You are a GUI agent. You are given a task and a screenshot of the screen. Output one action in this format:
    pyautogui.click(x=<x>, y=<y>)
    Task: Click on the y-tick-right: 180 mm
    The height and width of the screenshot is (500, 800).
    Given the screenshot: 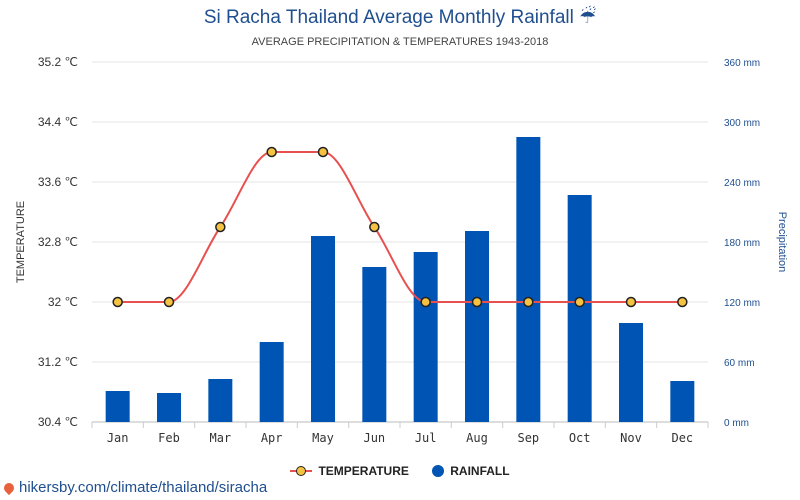 What is the action you would take?
    pyautogui.click(x=742, y=243)
    